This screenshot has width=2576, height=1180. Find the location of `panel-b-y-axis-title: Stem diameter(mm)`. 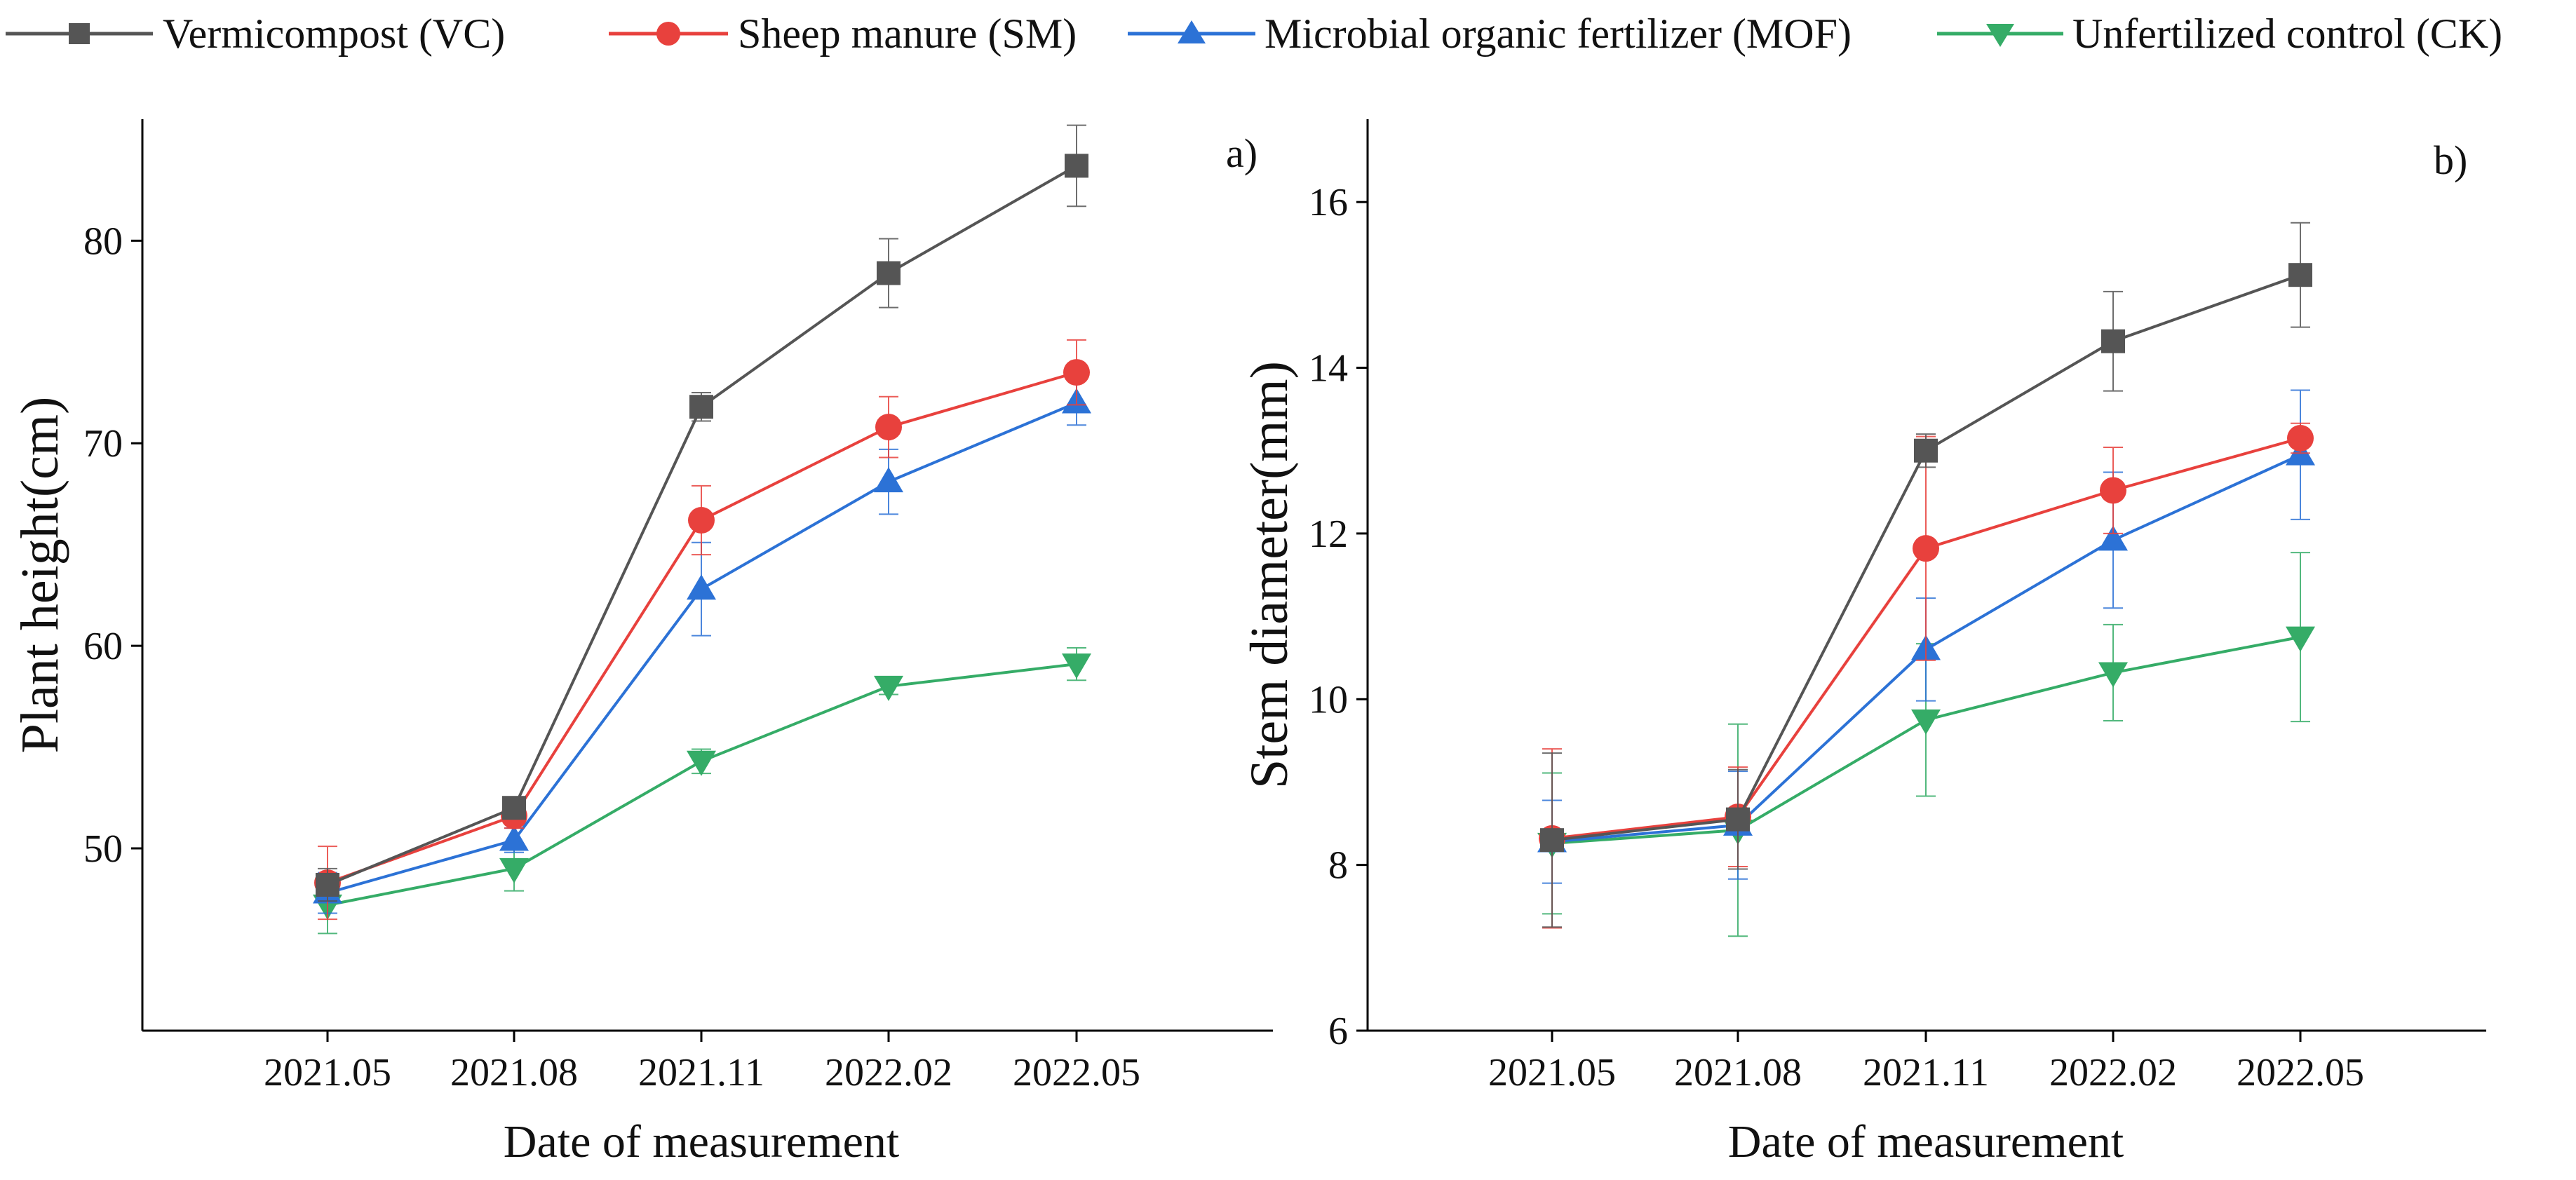

panel-b-y-axis-title: Stem diameter(mm) is located at coordinates (1269, 575).